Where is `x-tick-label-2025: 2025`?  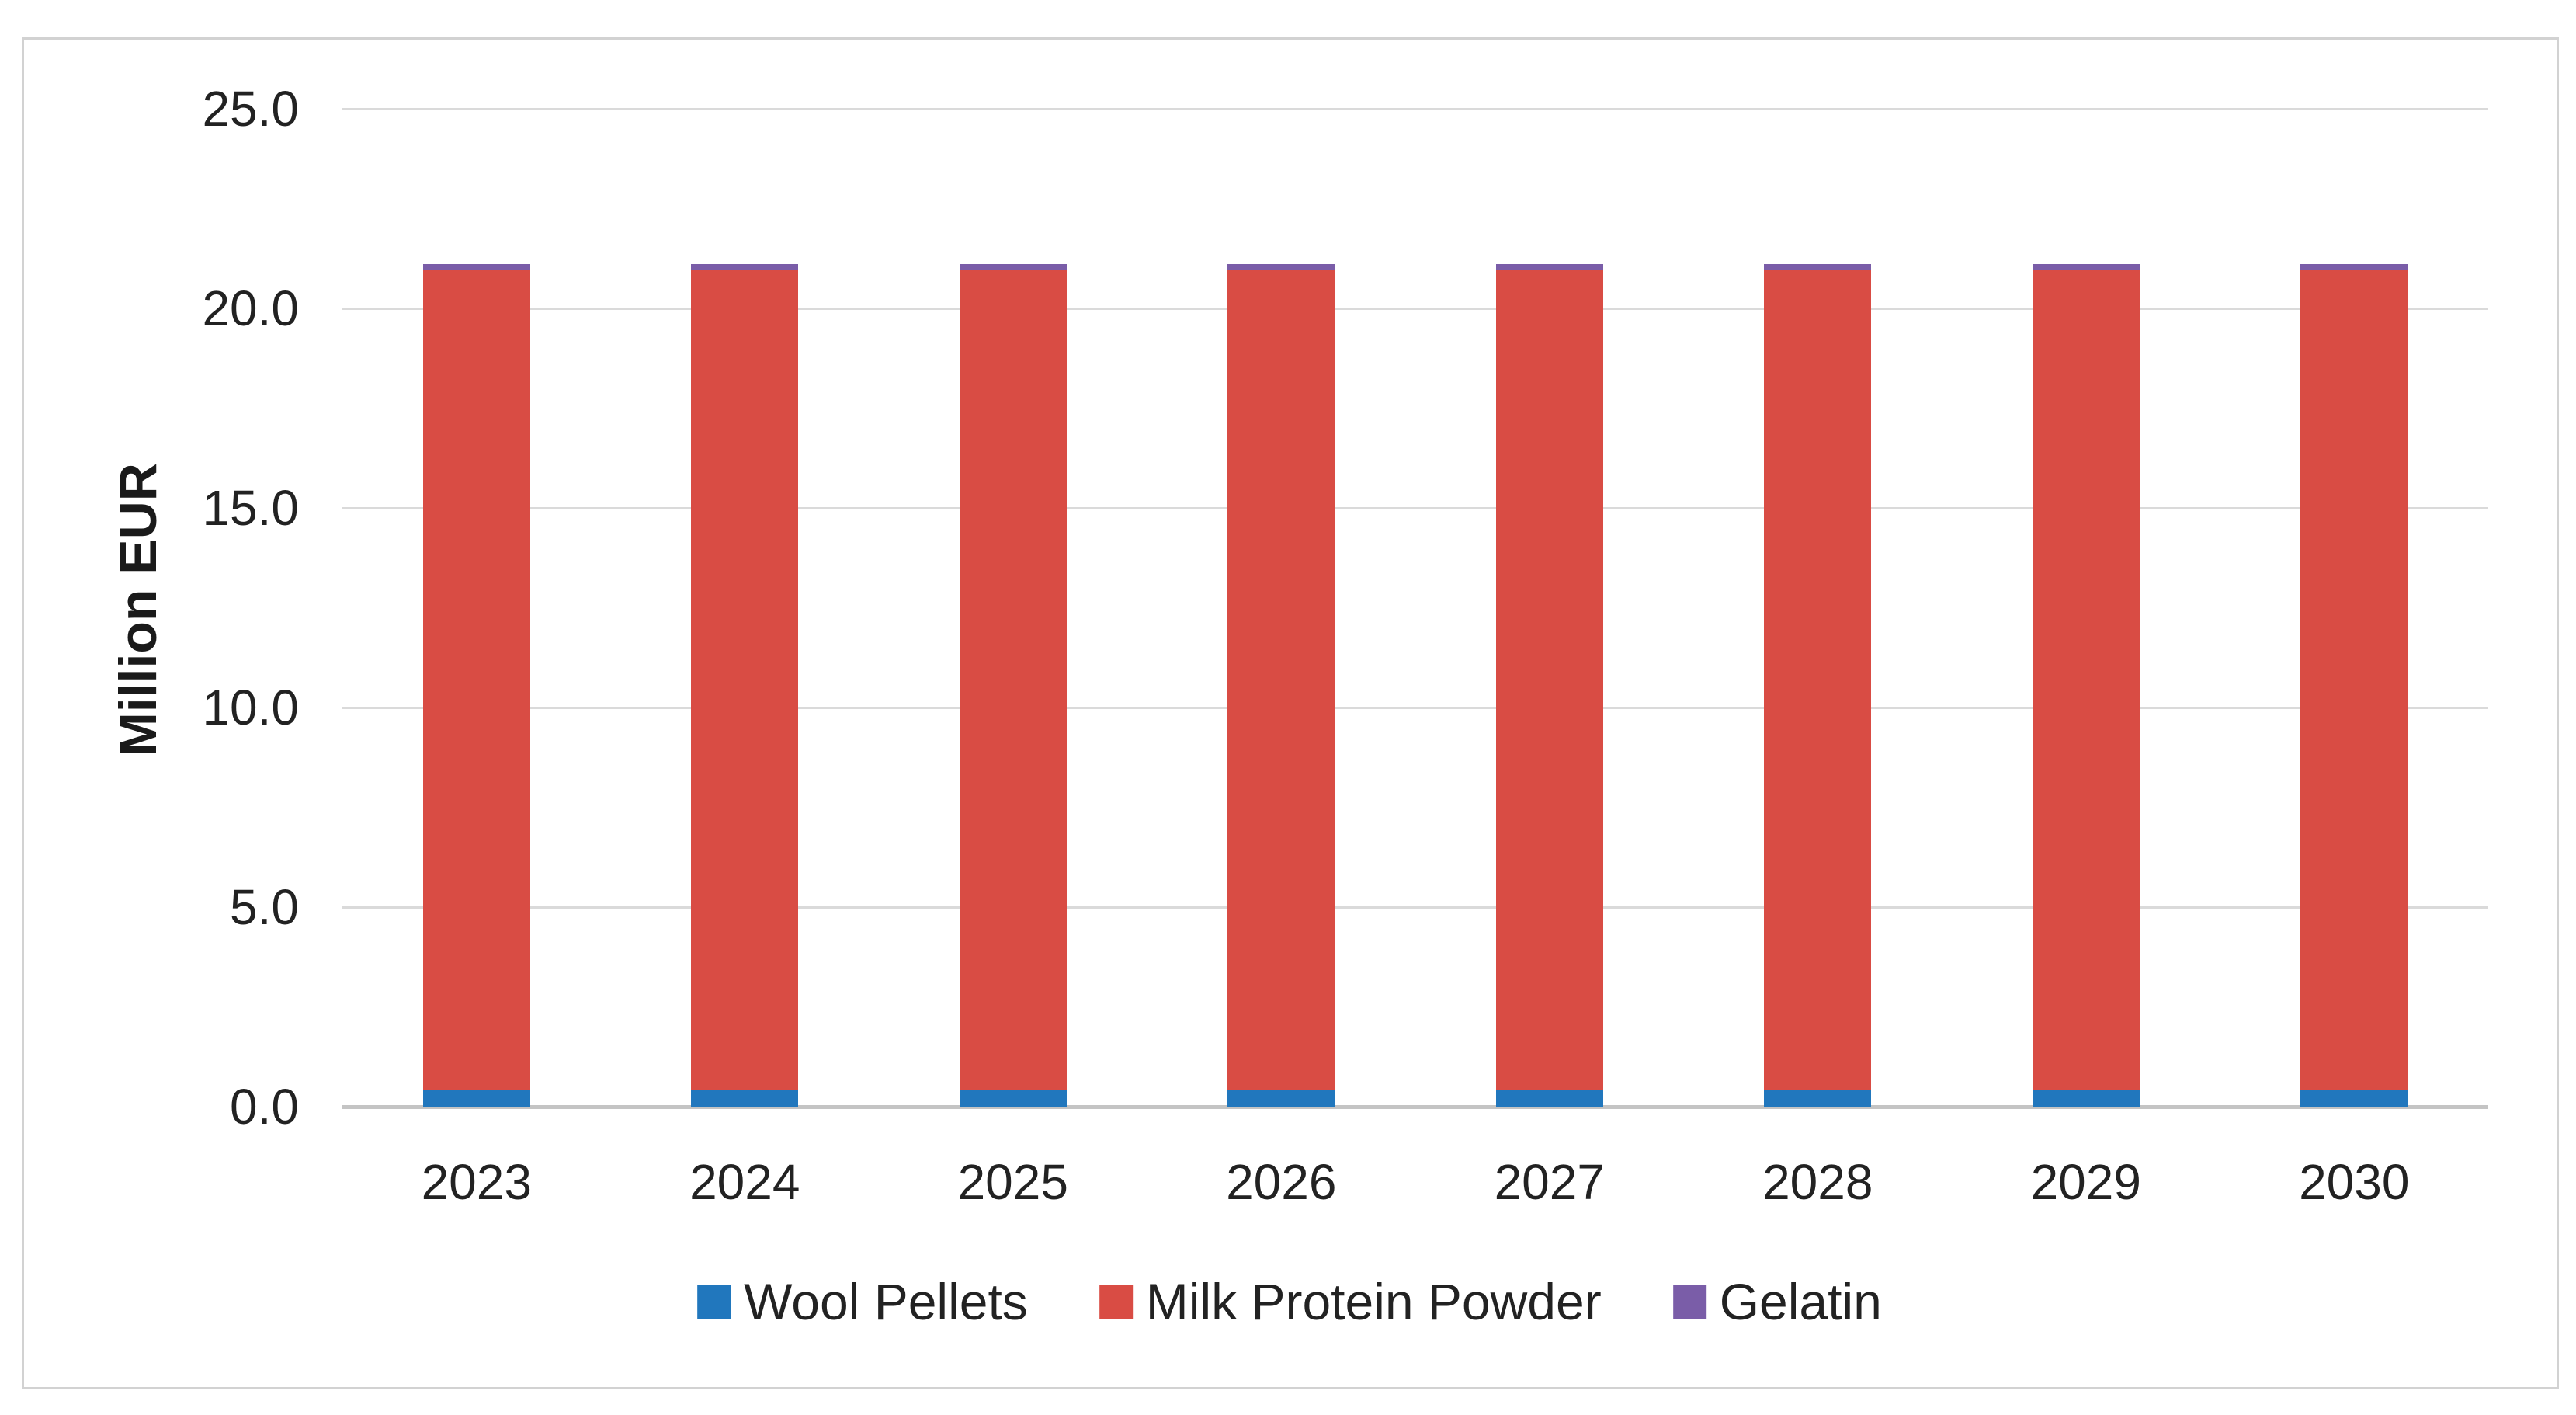
x-tick-label-2025: 2025 is located at coordinates (1012, 1182).